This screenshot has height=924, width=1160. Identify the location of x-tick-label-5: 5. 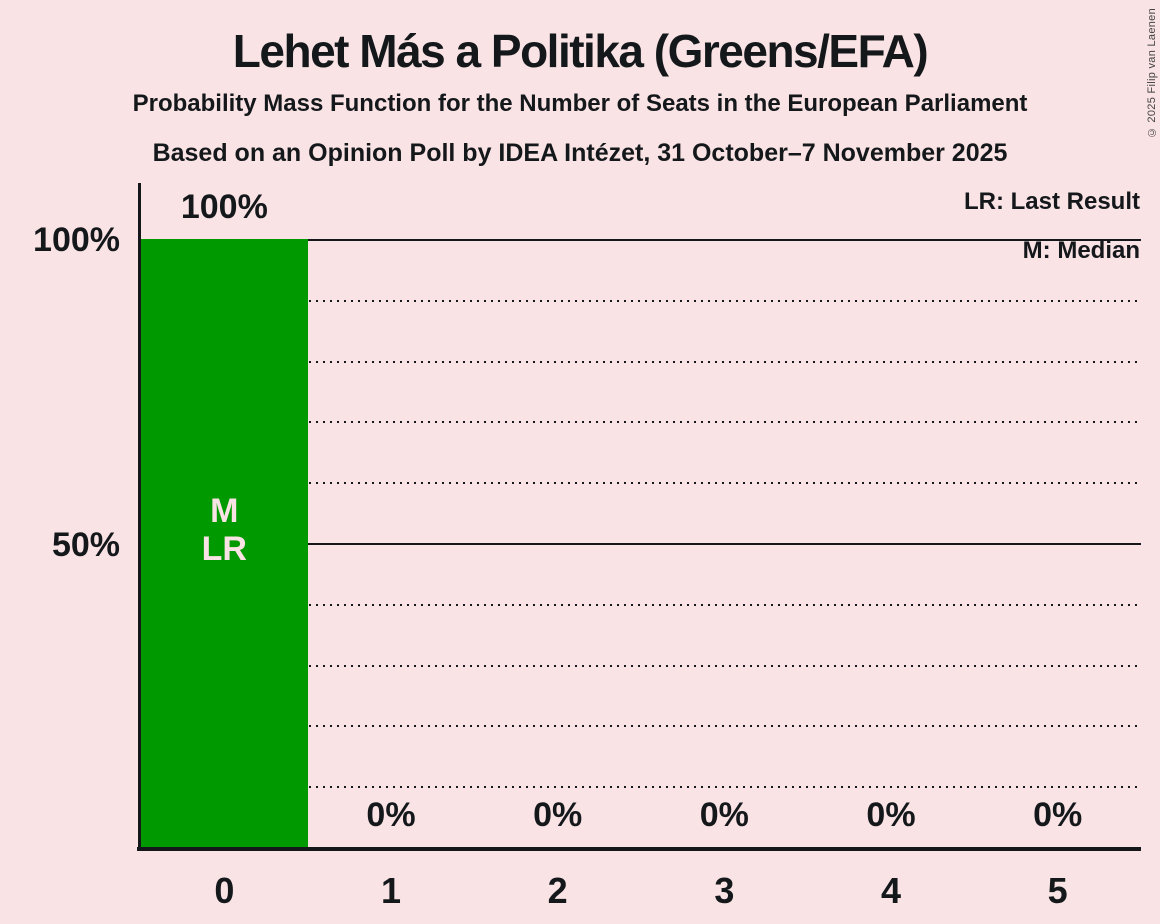
(1057, 890).